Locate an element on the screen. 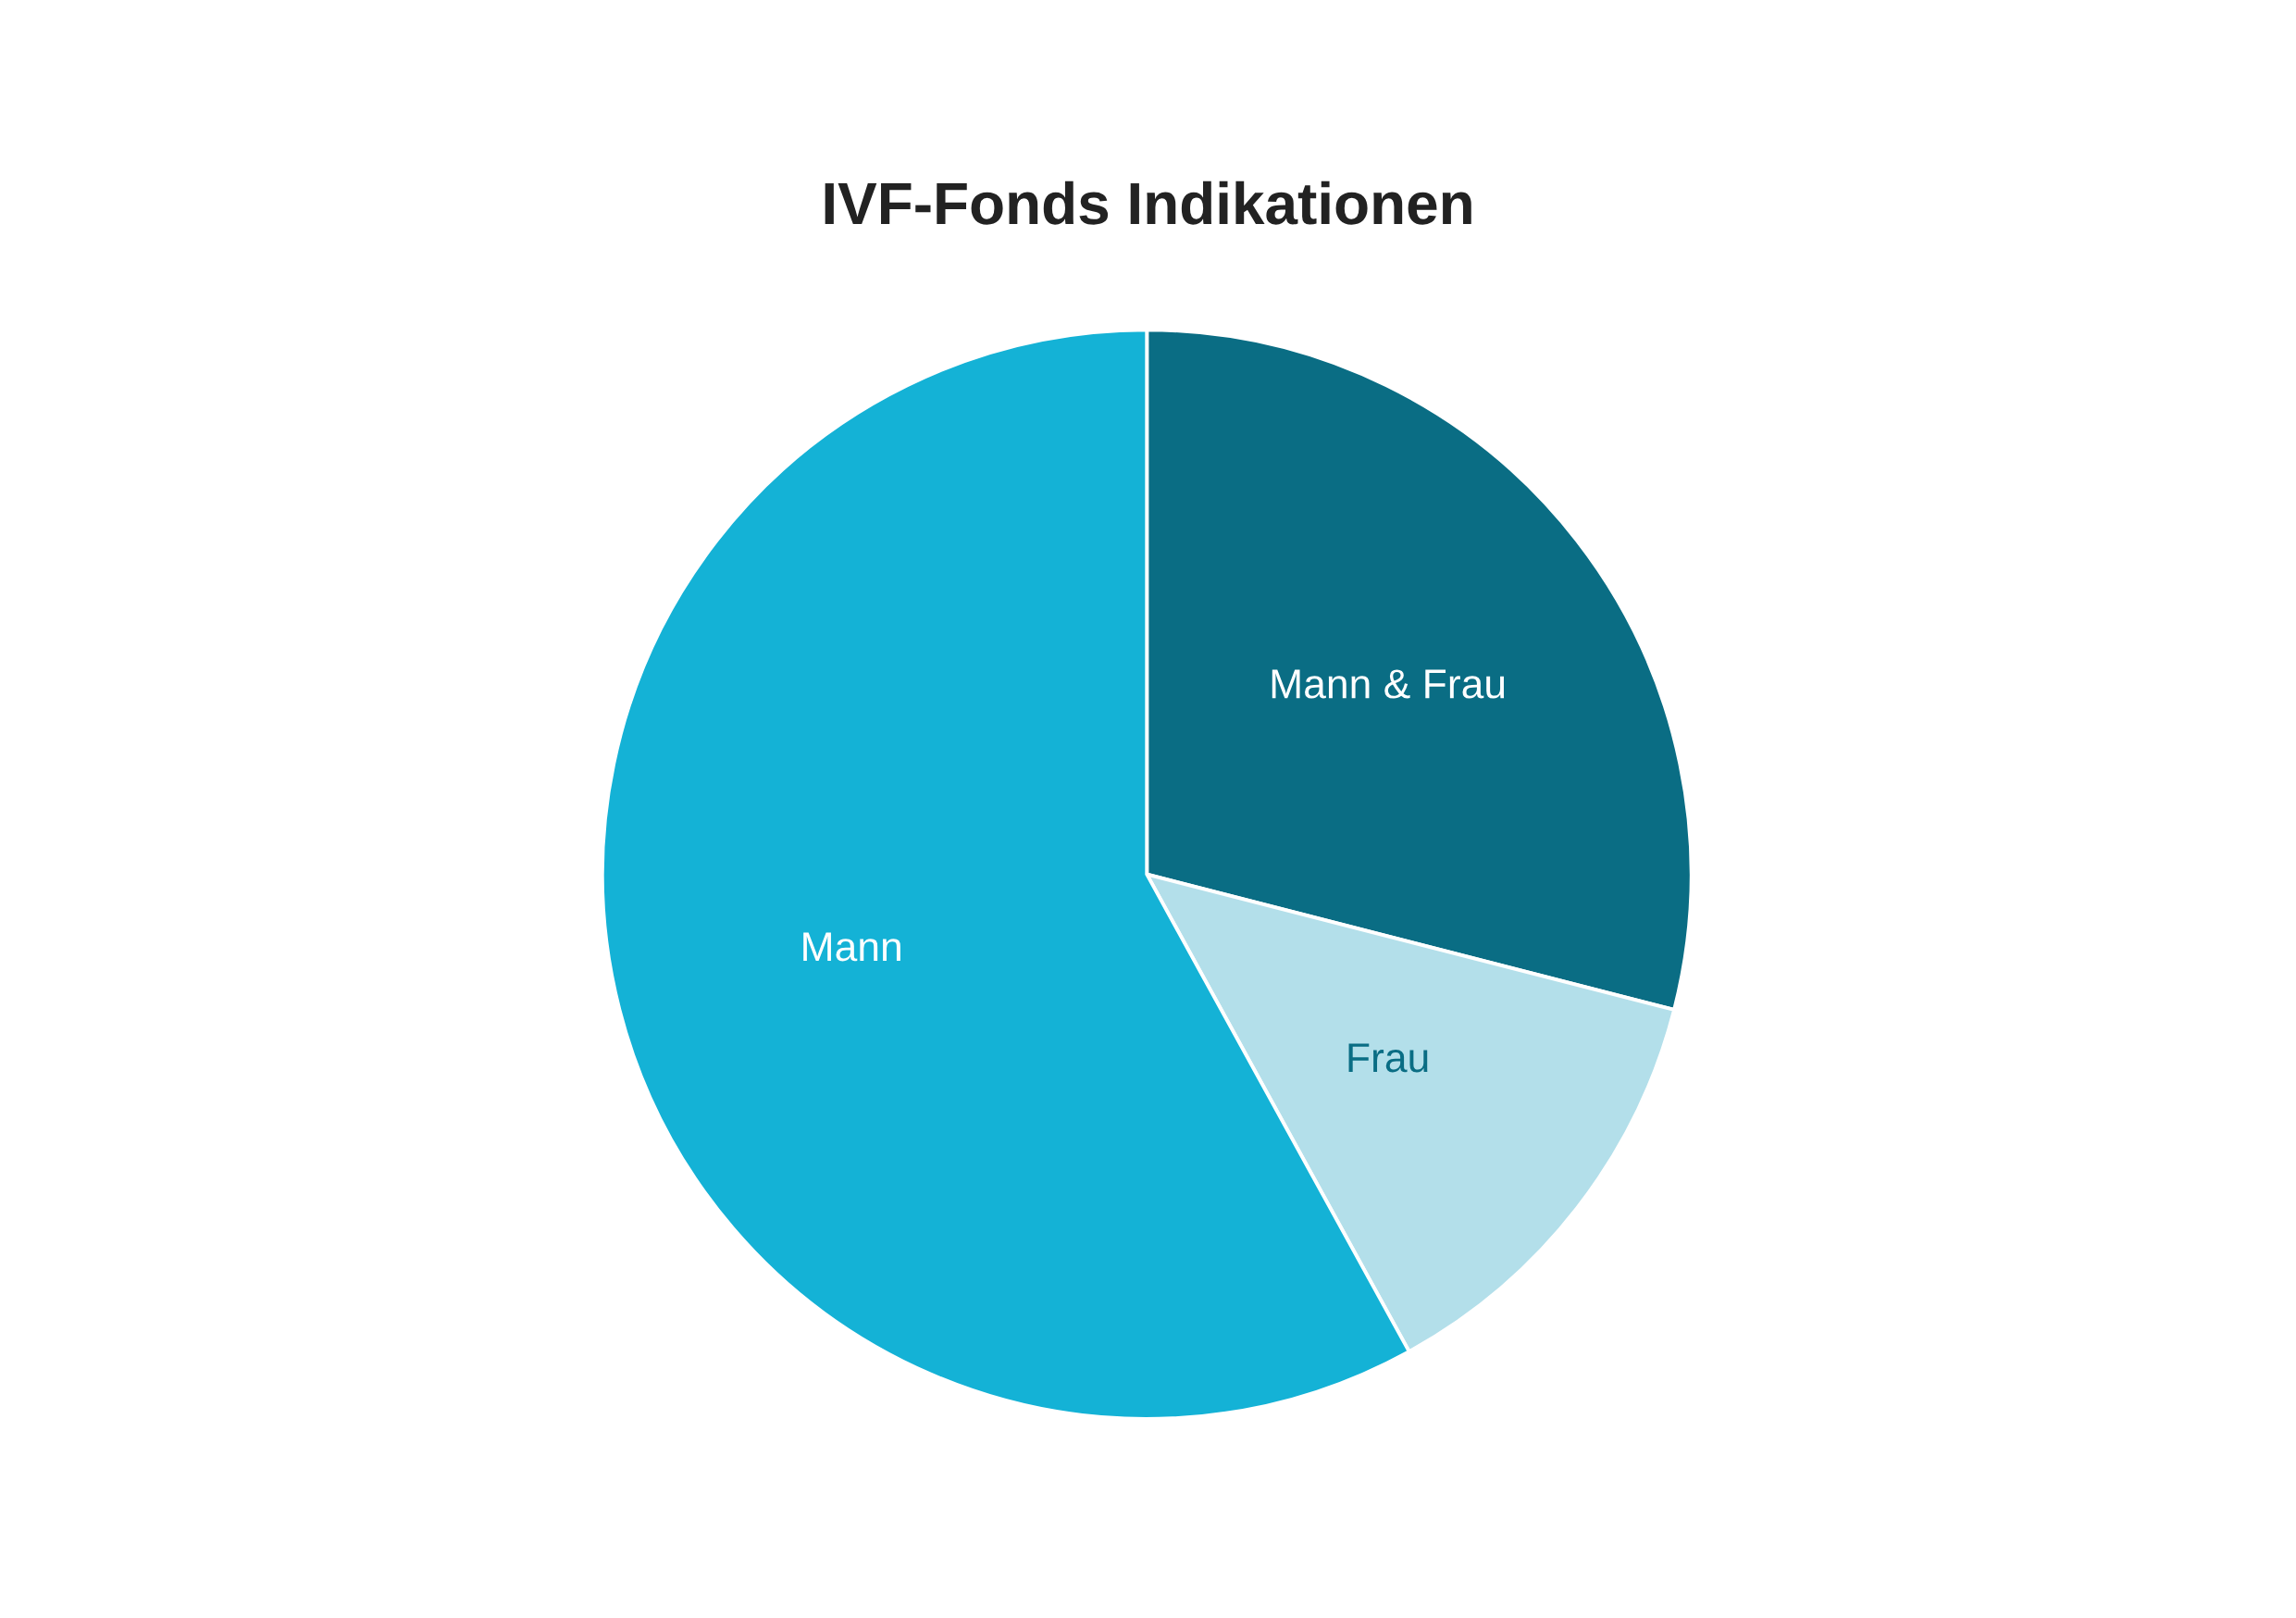 The height and width of the screenshot is (1618, 2296). slice-label: Mann & Frau is located at coordinates (1389, 684).